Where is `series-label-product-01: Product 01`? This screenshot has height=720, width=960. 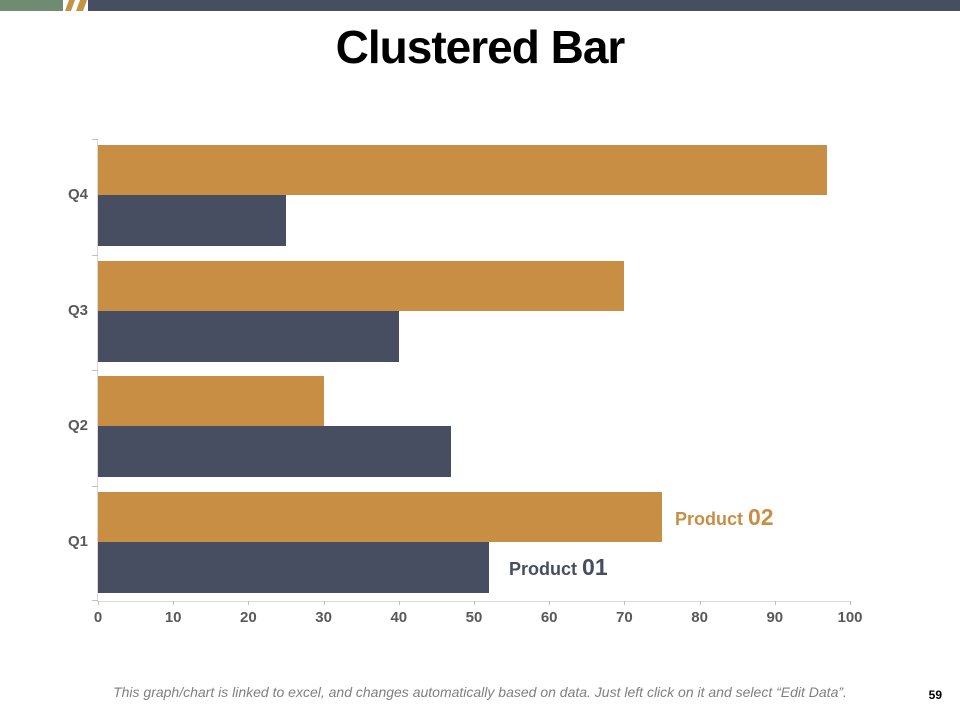
series-label-product-01: Product 01 is located at coordinates (558, 569).